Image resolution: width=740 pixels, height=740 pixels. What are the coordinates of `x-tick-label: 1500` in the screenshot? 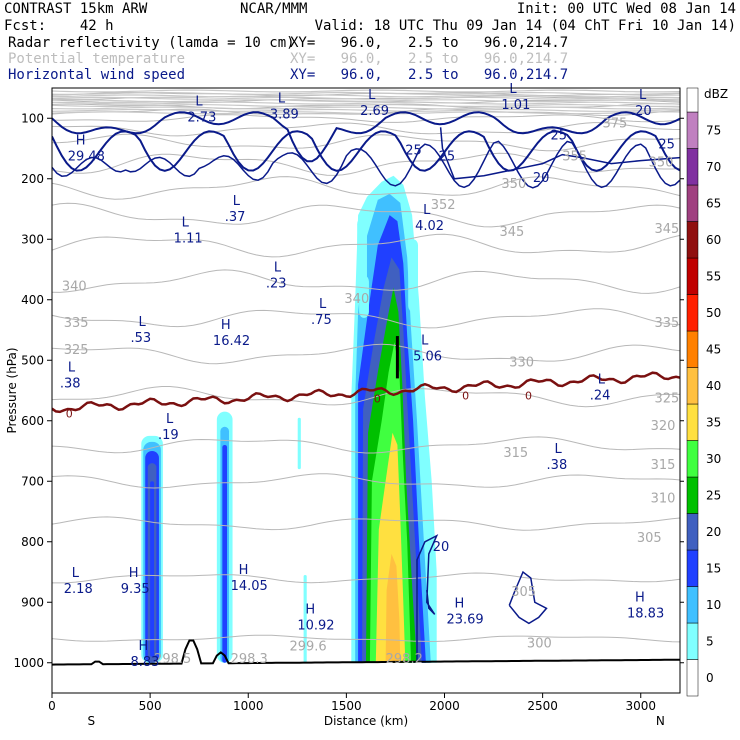 It's located at (346, 706).